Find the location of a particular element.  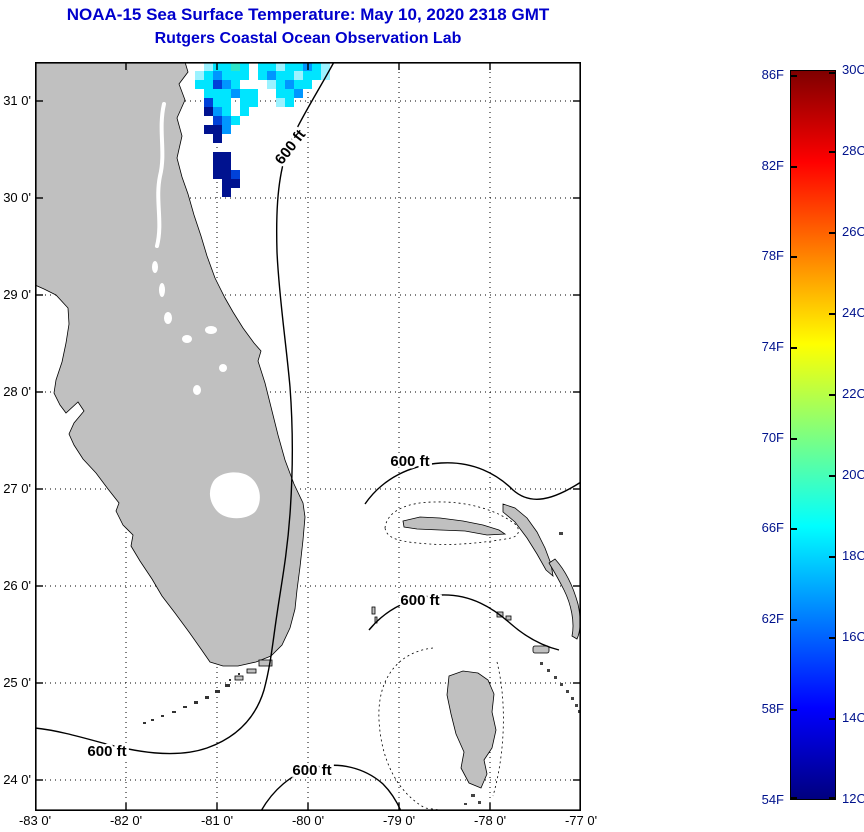

cb-f-label: 58F is located at coordinates (772, 708).